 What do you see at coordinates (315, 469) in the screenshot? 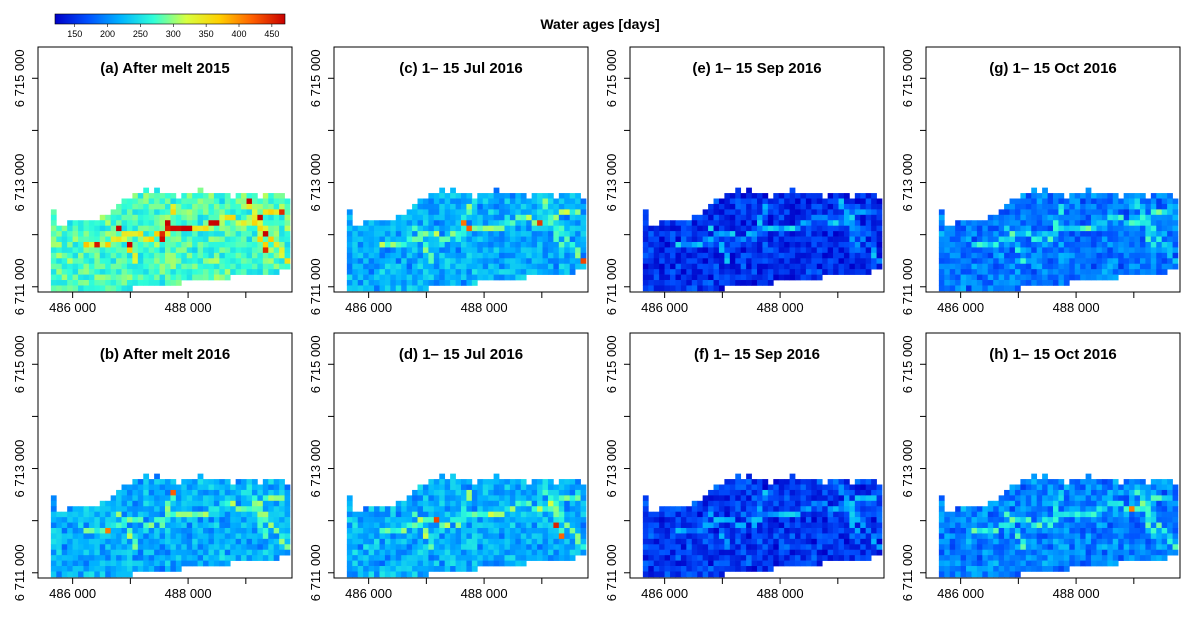
I see `y-tick-label: 6 713 000` at bounding box center [315, 469].